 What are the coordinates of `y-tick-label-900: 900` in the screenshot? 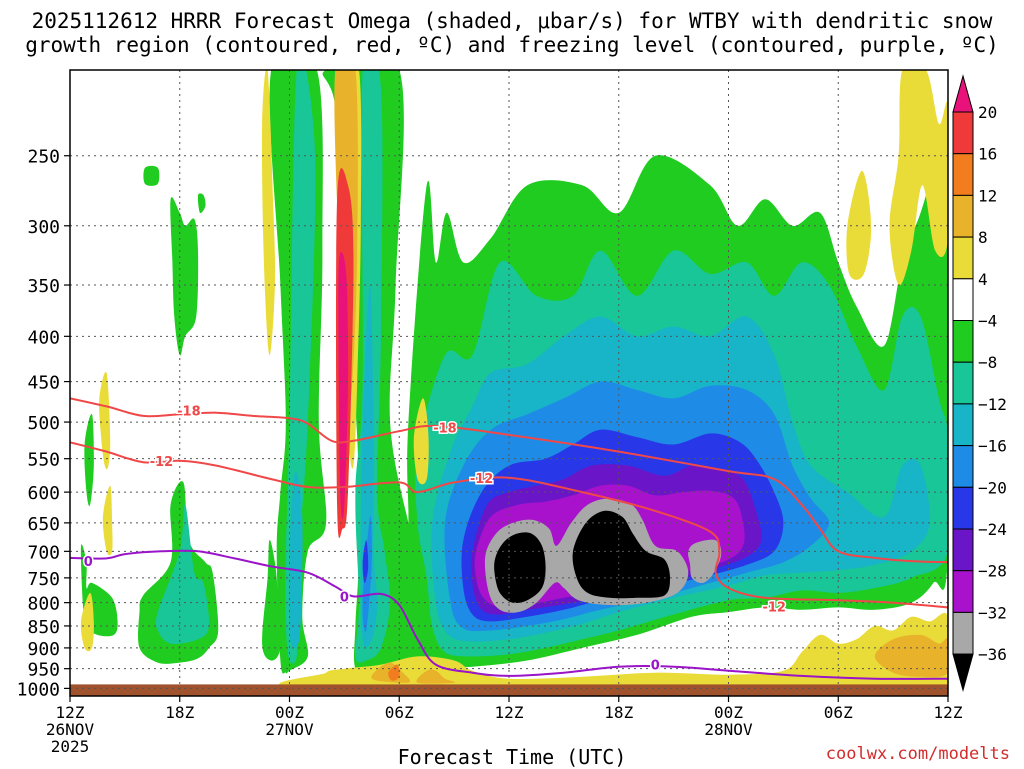 It's located at (43, 649).